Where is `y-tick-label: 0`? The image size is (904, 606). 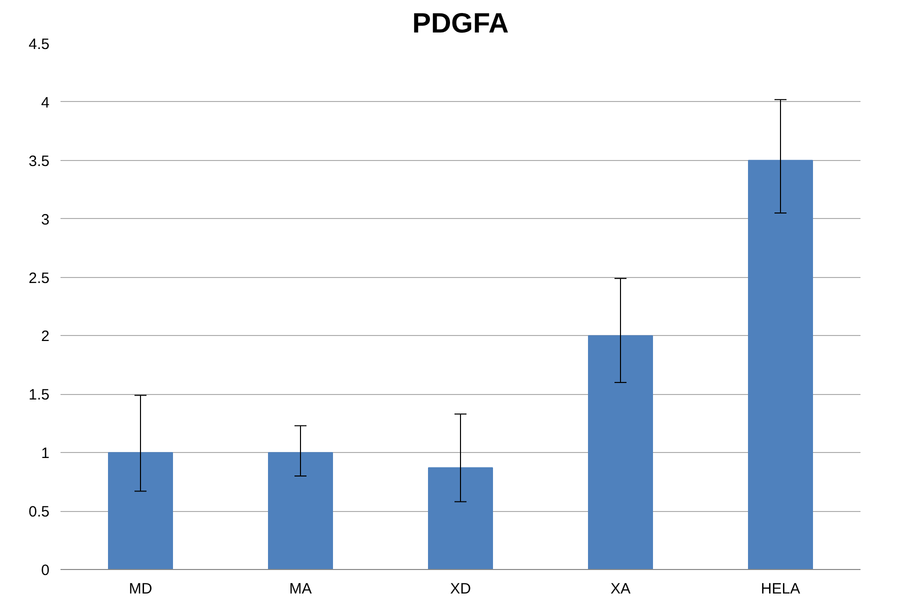
y-tick-label: 0 is located at coordinates (45, 570).